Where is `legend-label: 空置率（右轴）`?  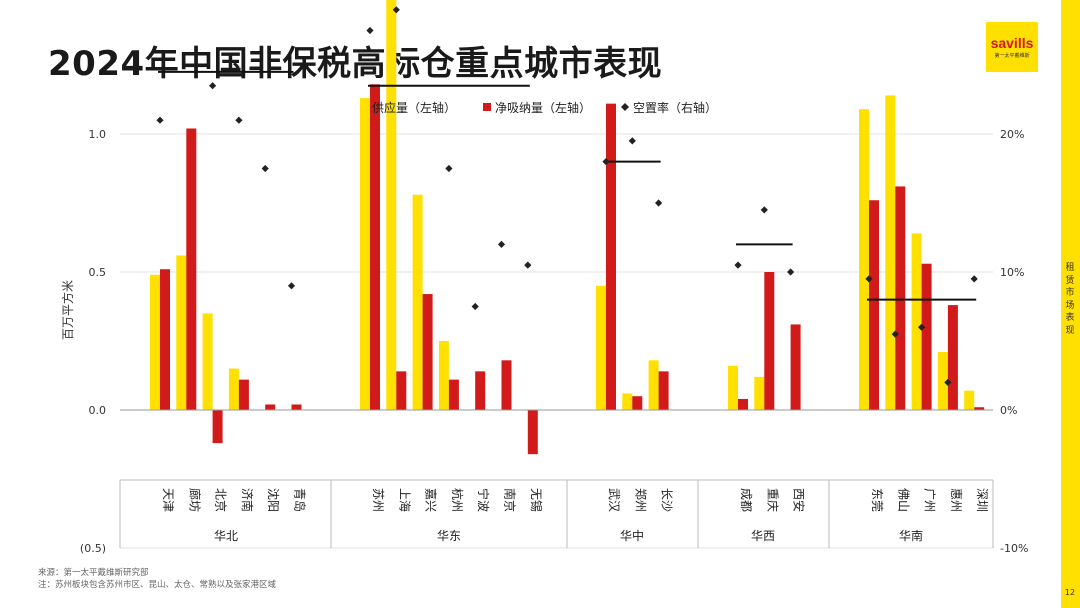 legend-label: 空置率（右轴） is located at coordinates (675, 107).